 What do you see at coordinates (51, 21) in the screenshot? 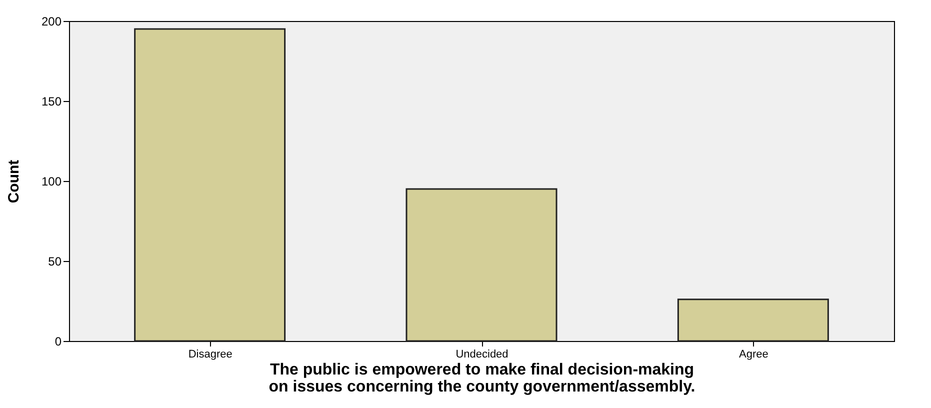
I see `y-tick-label: 200` at bounding box center [51, 21].